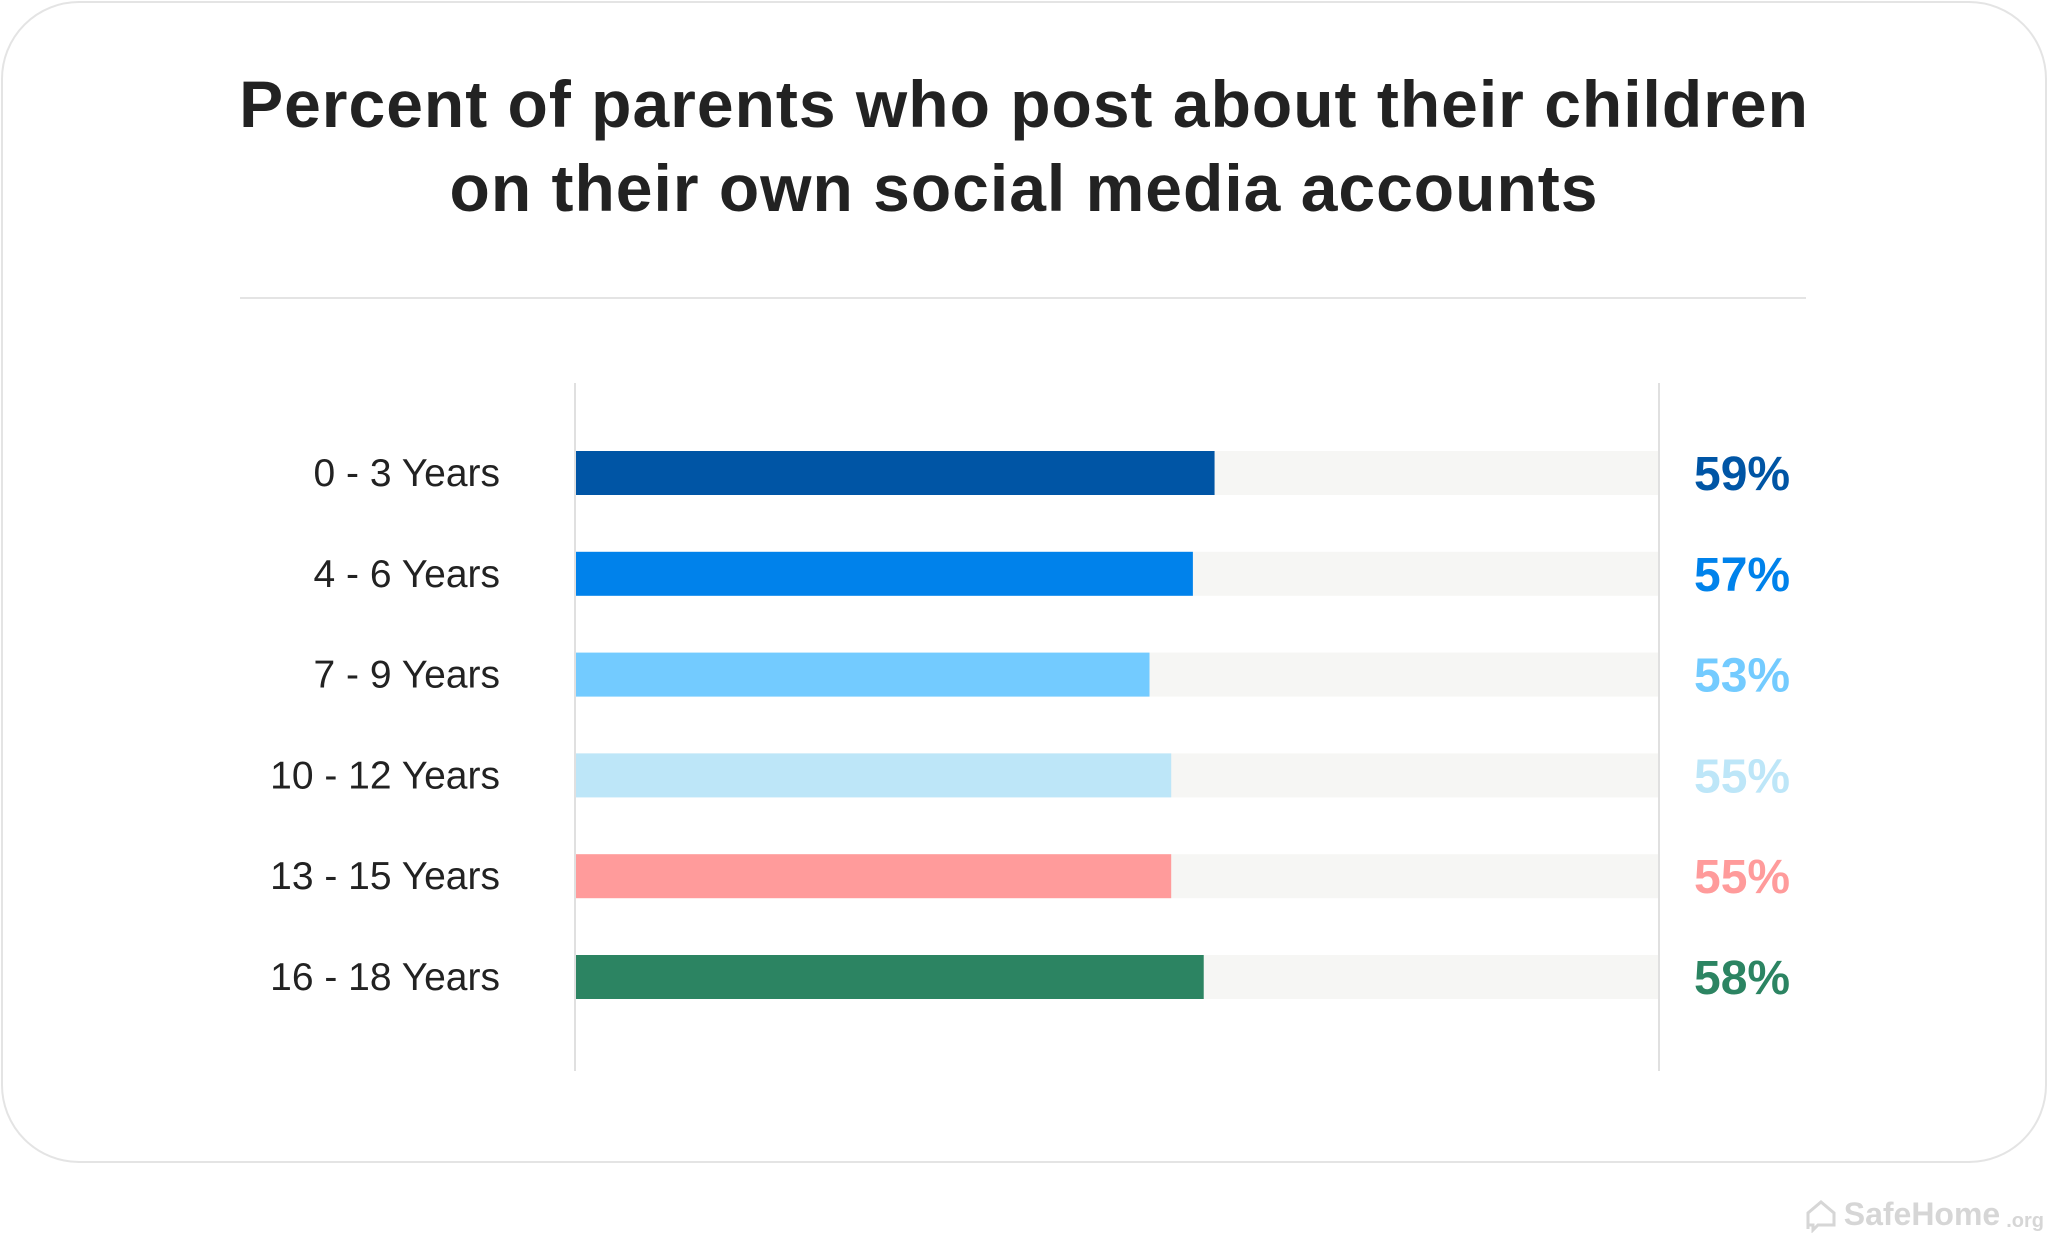 This screenshot has height=1233, width=2048. I want to click on value-label: 53%, so click(1742, 676).